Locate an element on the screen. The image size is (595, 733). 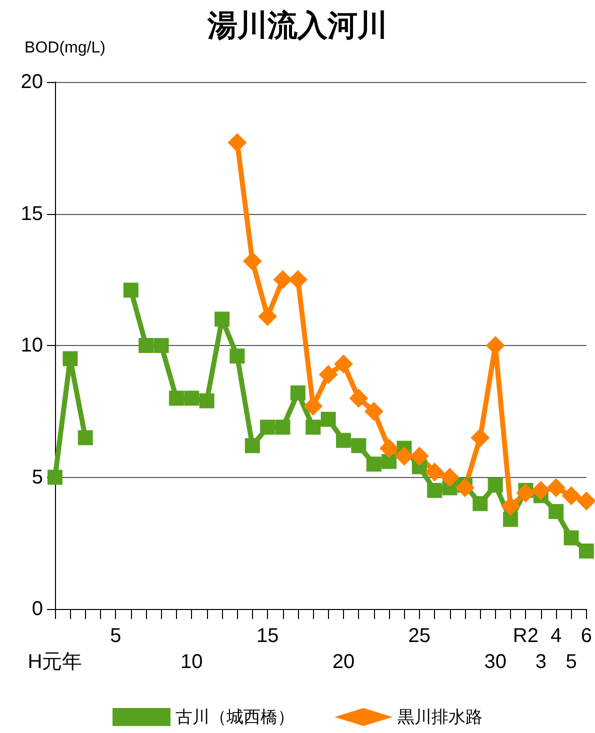
x-tick-label: 4 is located at coordinates (556, 636).